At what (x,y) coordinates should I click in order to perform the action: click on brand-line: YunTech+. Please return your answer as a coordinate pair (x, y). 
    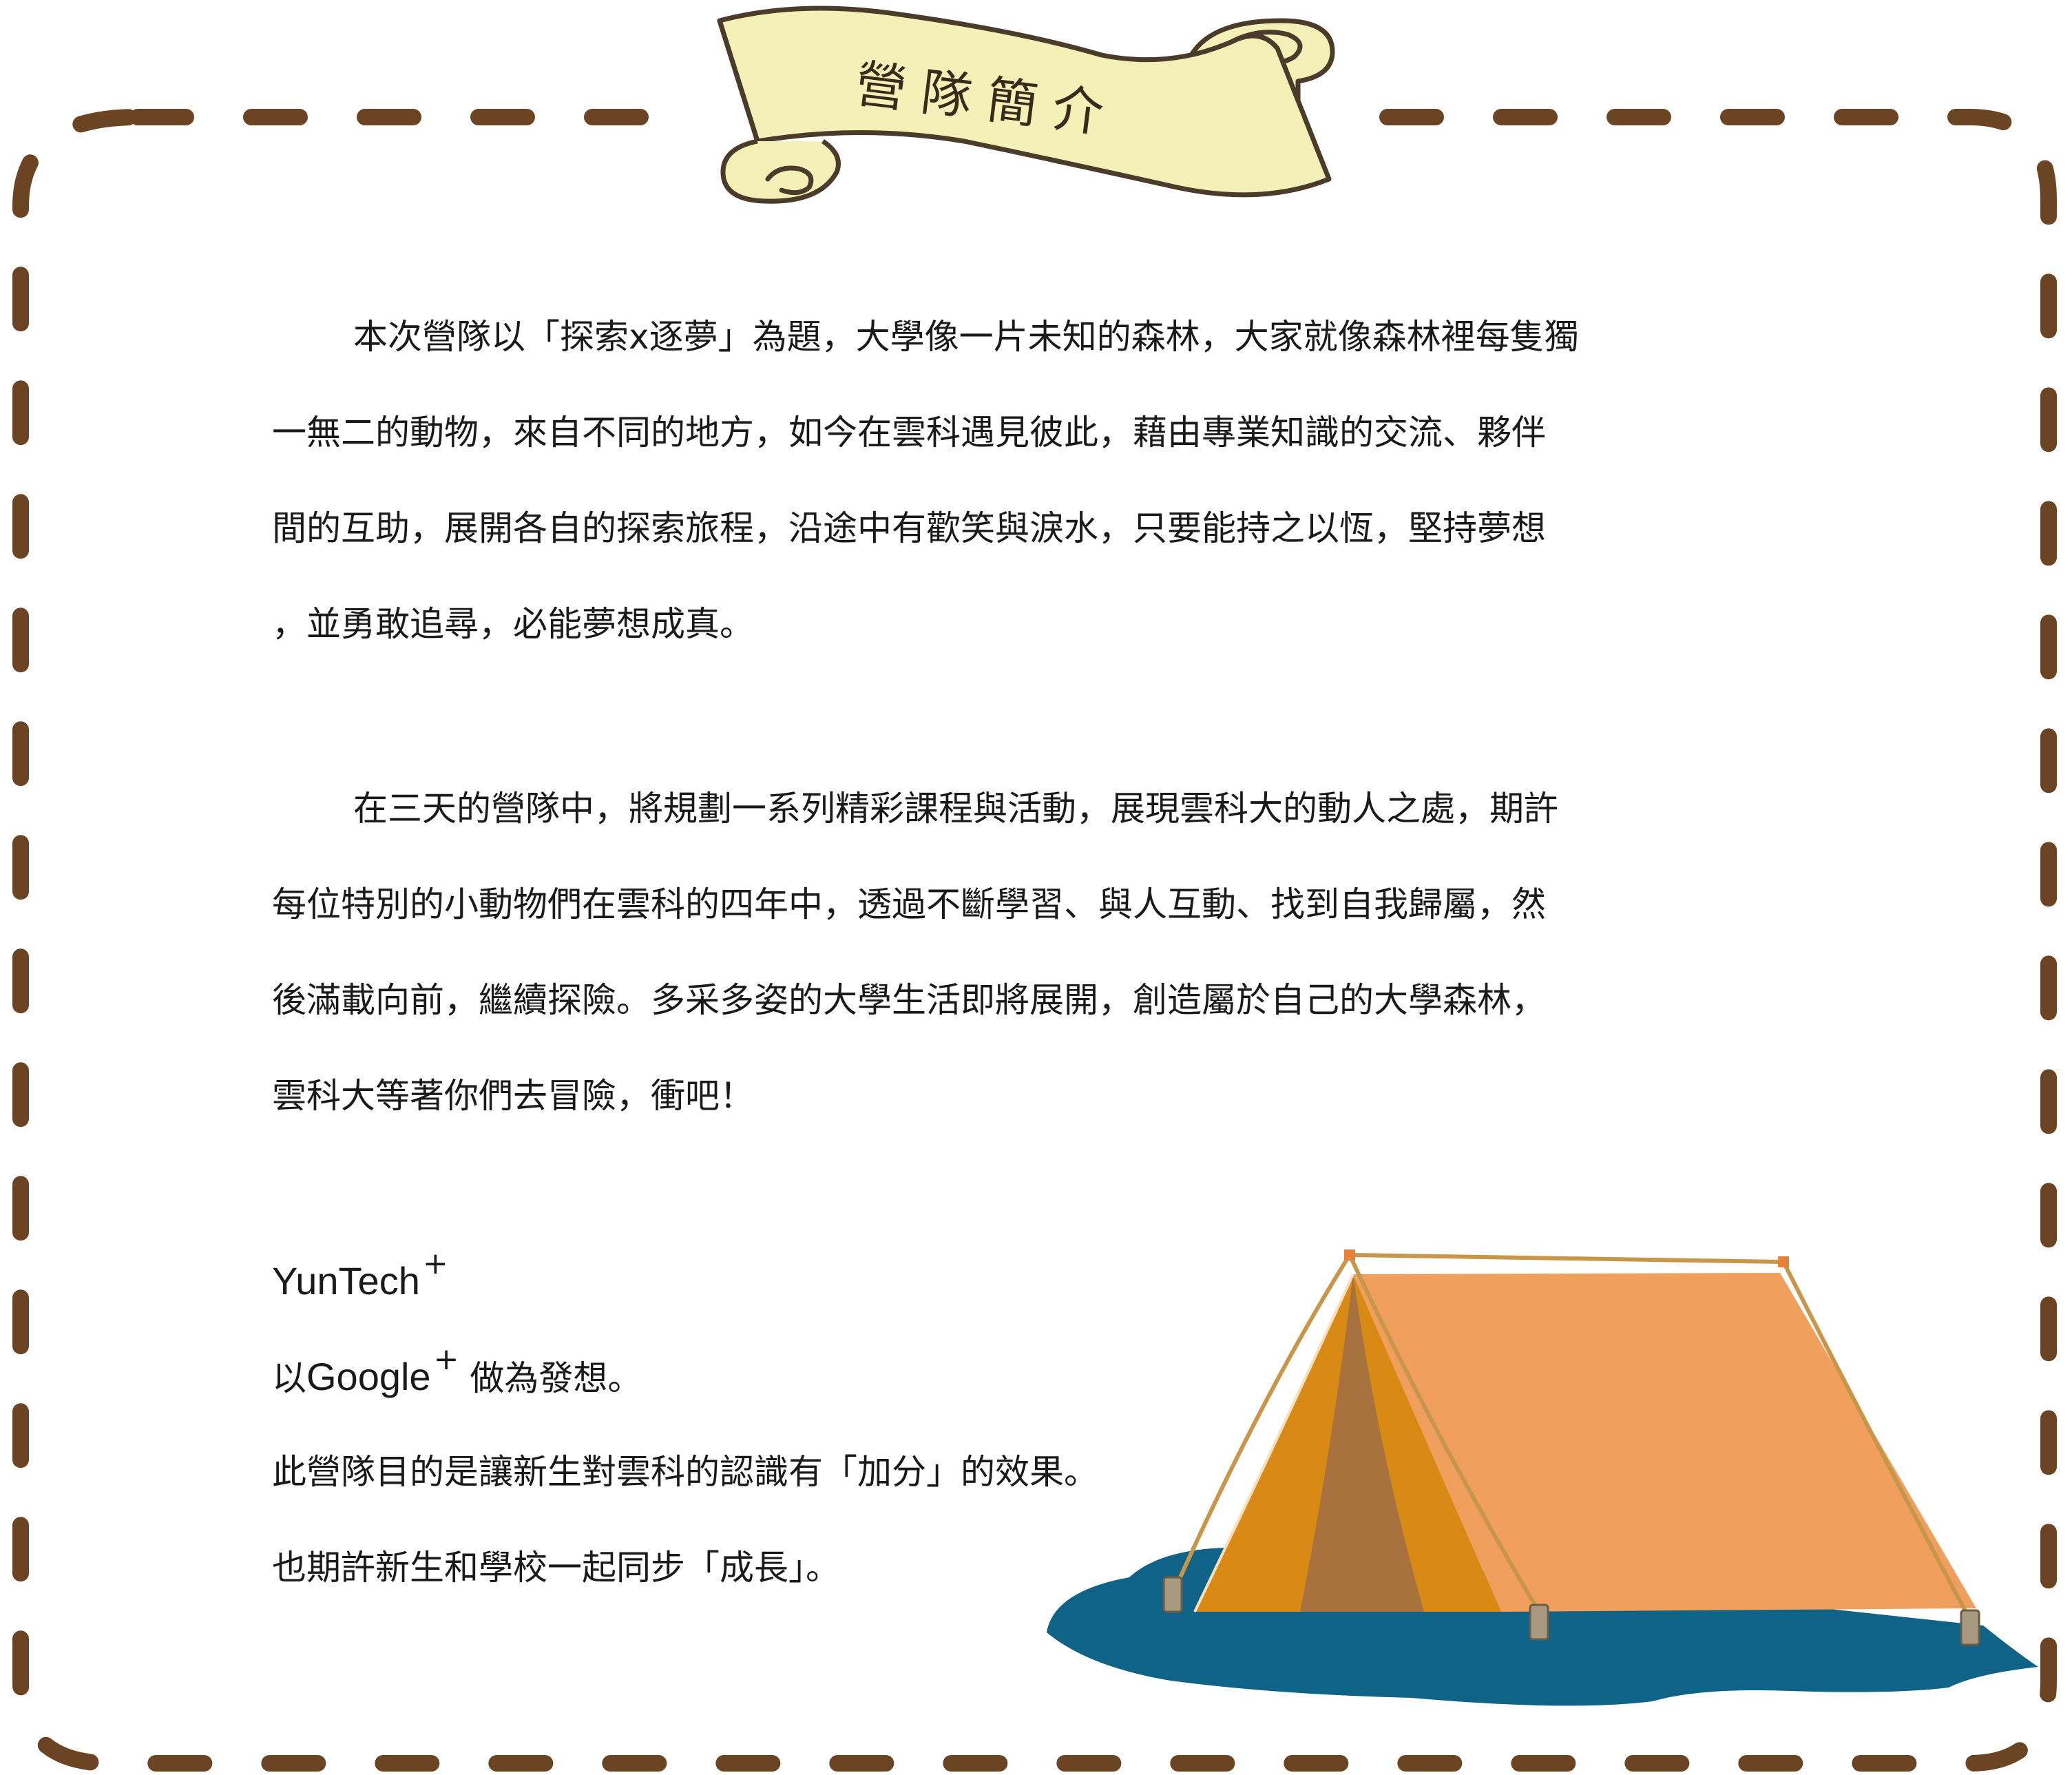
    Looking at the image, I should click on (788, 1281).